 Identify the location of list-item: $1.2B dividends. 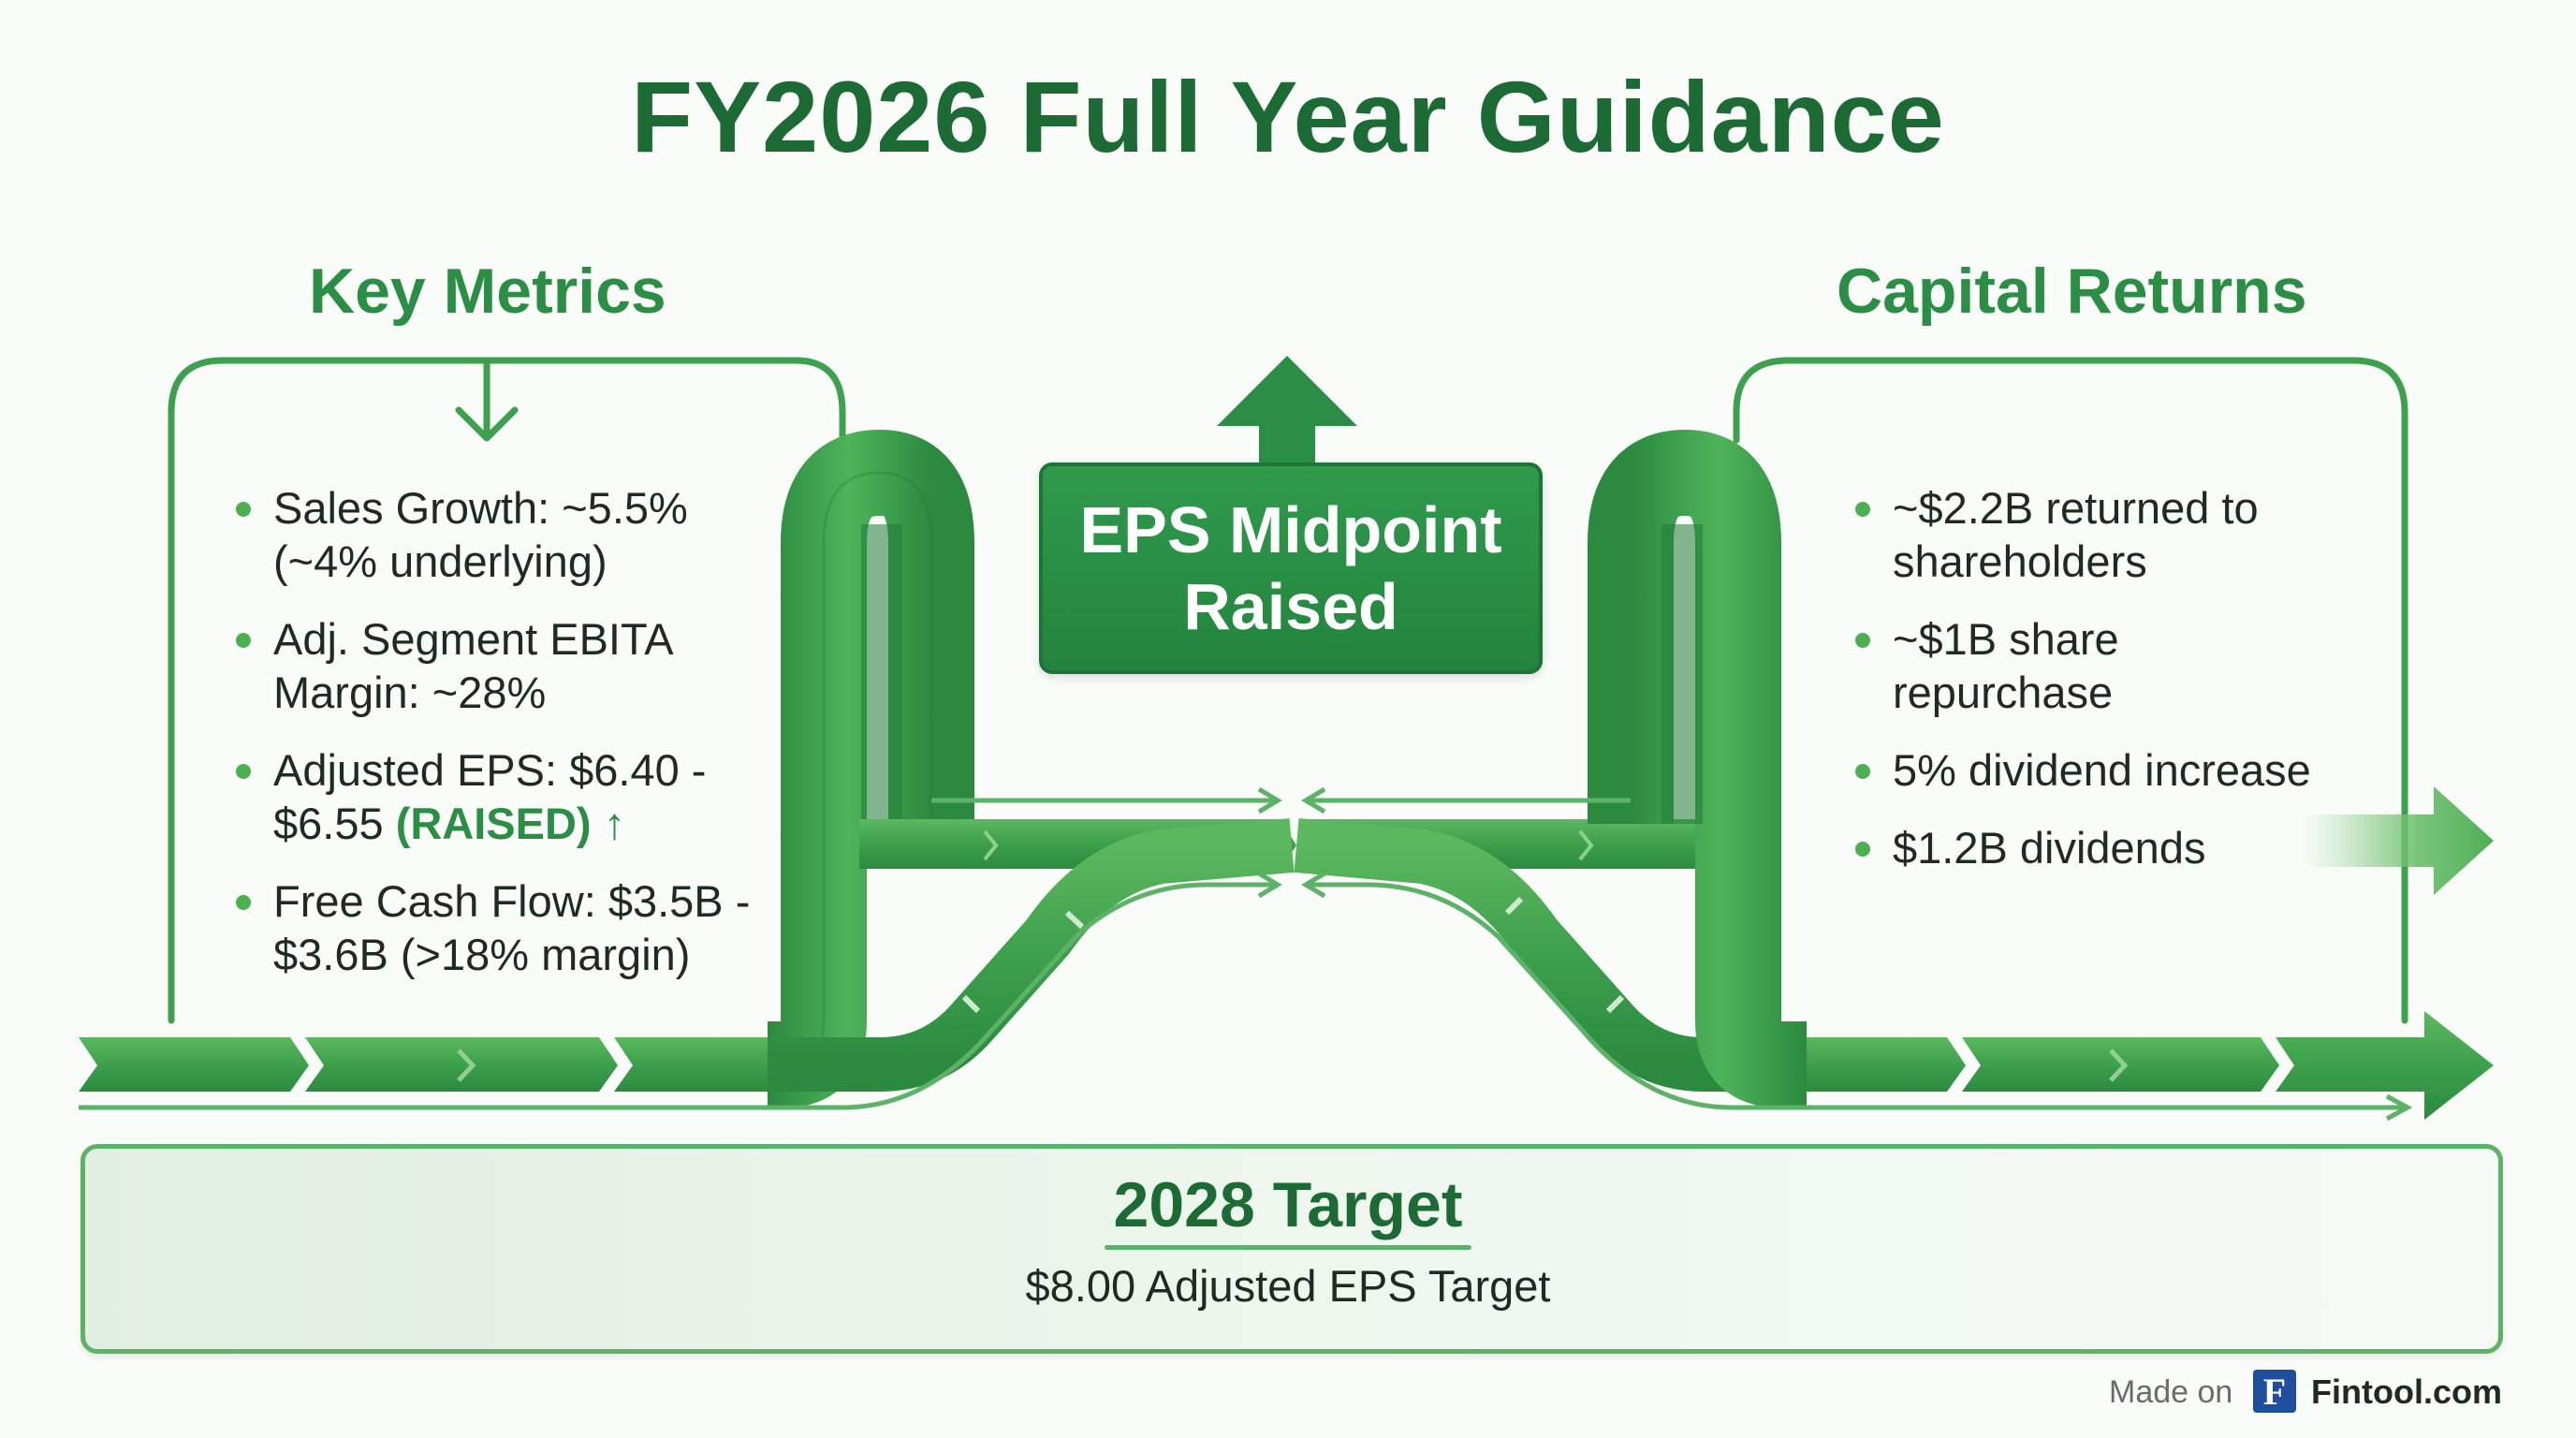
(2098, 847).